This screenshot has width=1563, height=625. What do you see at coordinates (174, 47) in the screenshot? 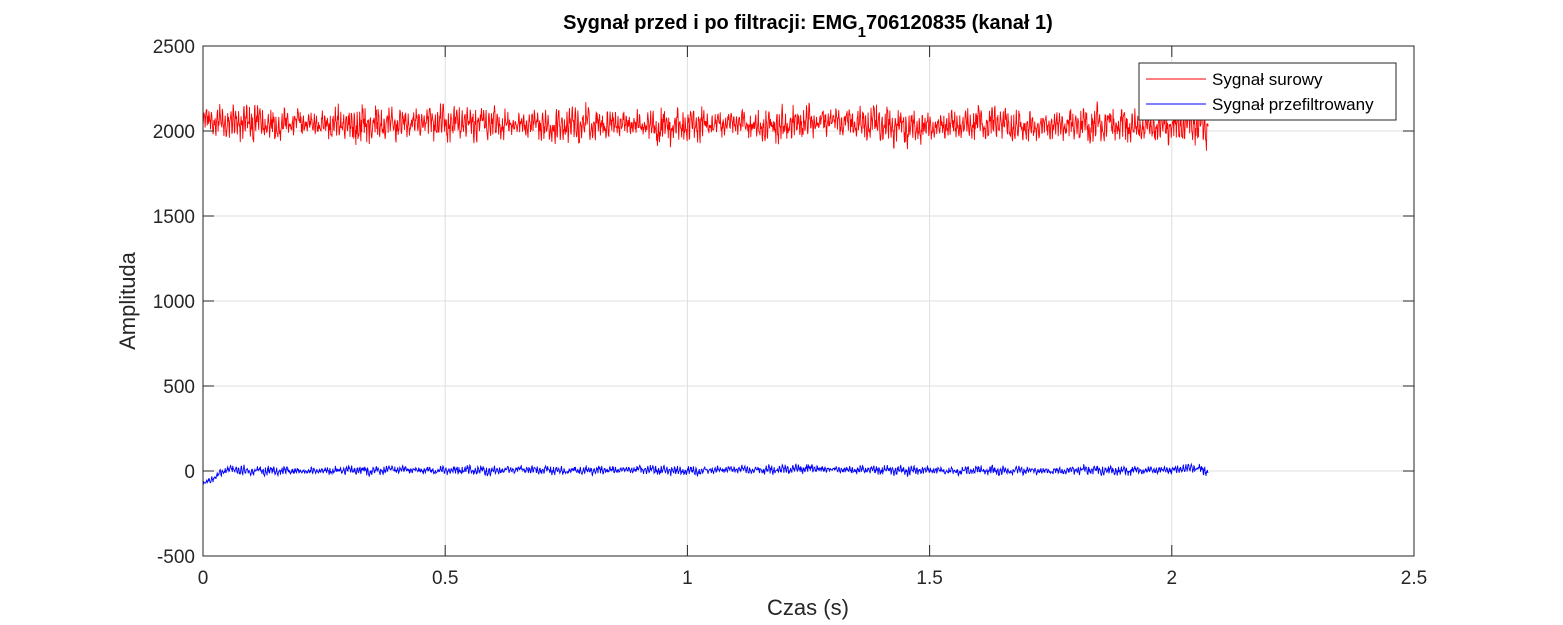
I see `y-tick-label: 2500` at bounding box center [174, 47].